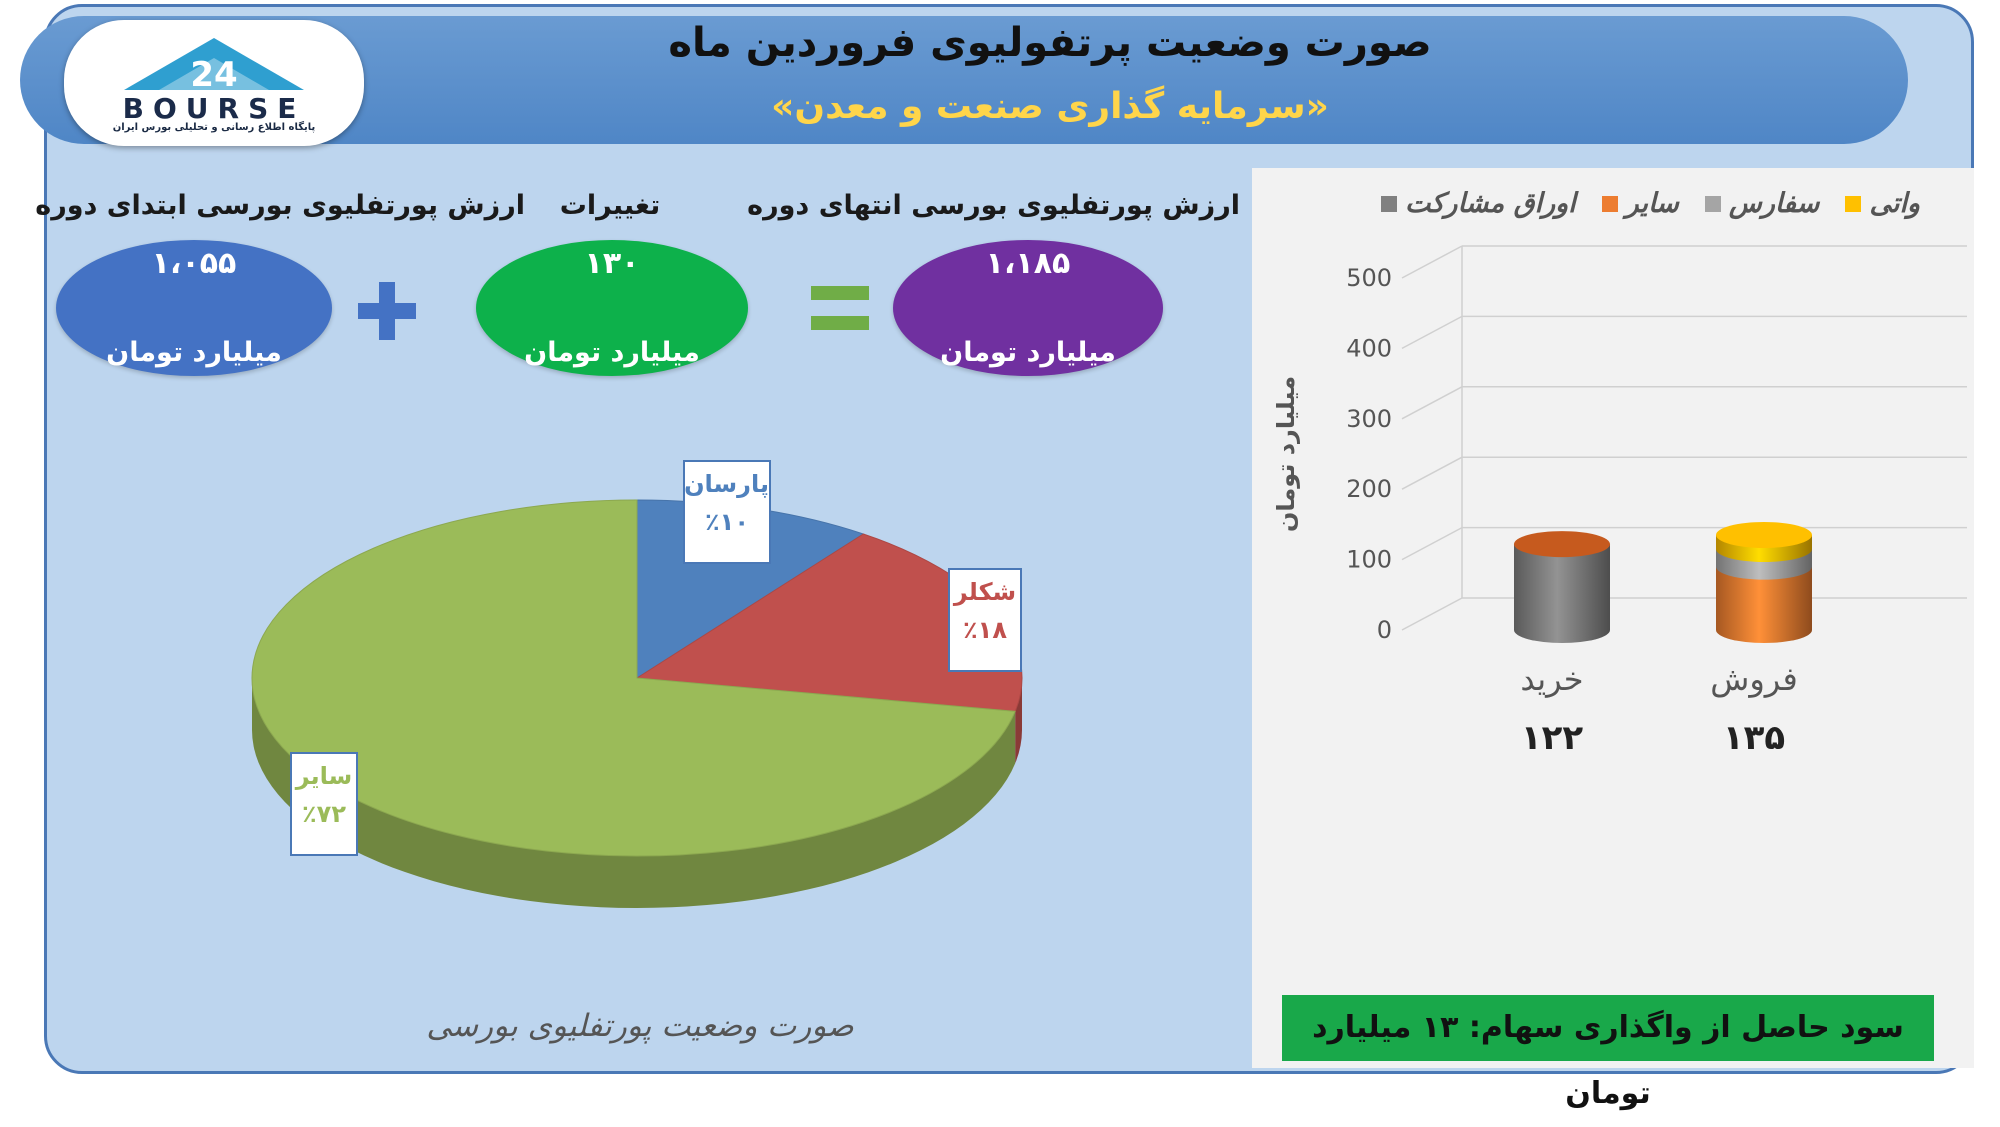 This screenshot has height=1127, width=2000. Describe the element at coordinates (387, 311) in the screenshot. I see `plus-icon` at that location.